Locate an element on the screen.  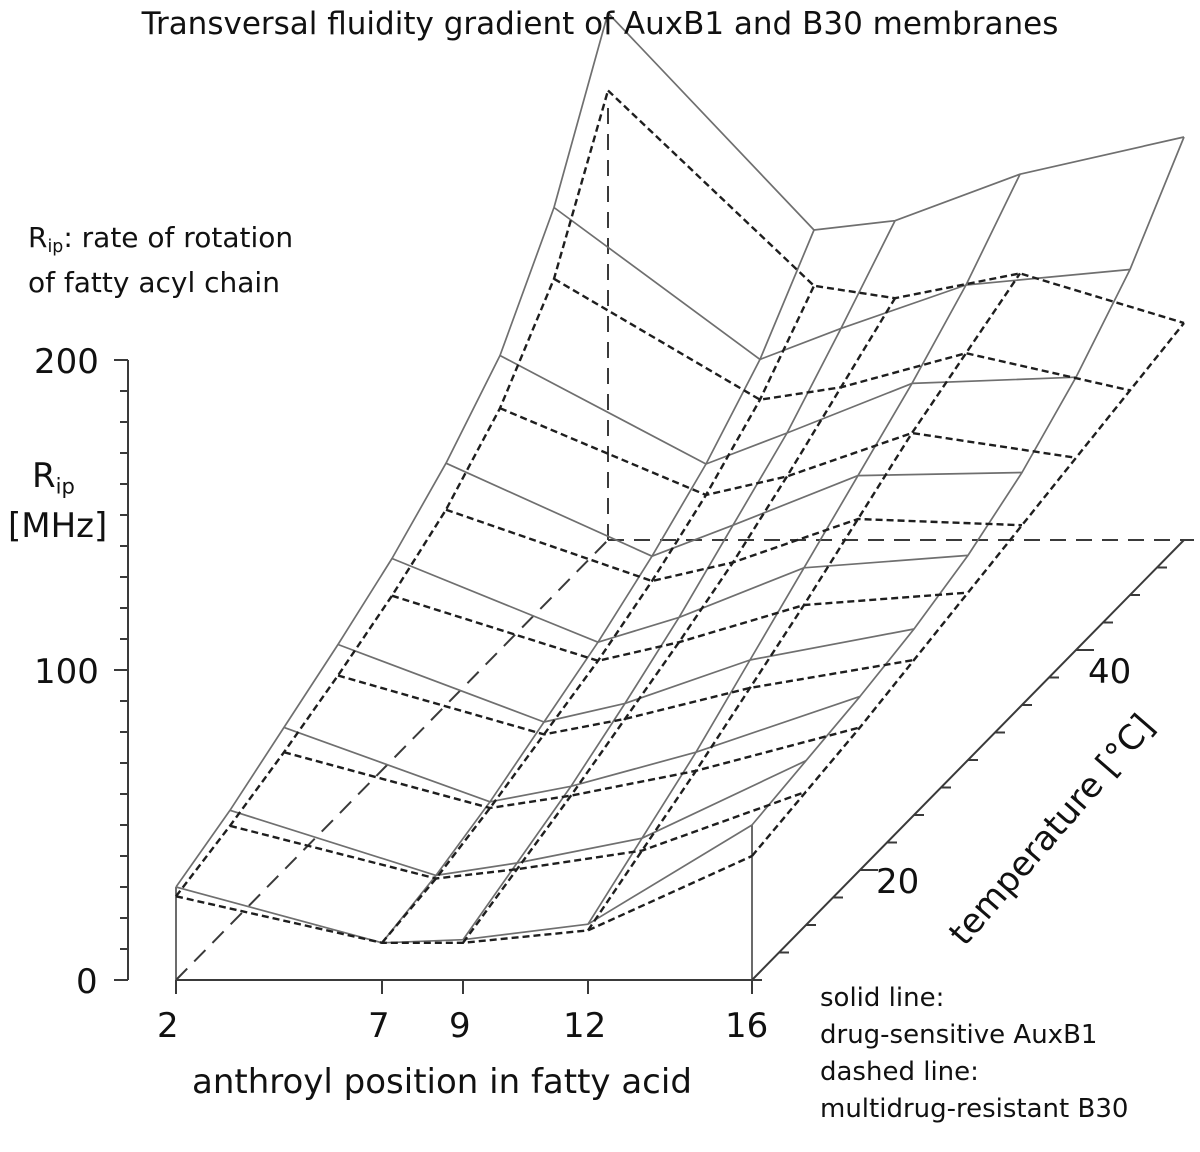
legend-dashed-series: multidrug-resistant B30 is located at coordinates (974, 1109).